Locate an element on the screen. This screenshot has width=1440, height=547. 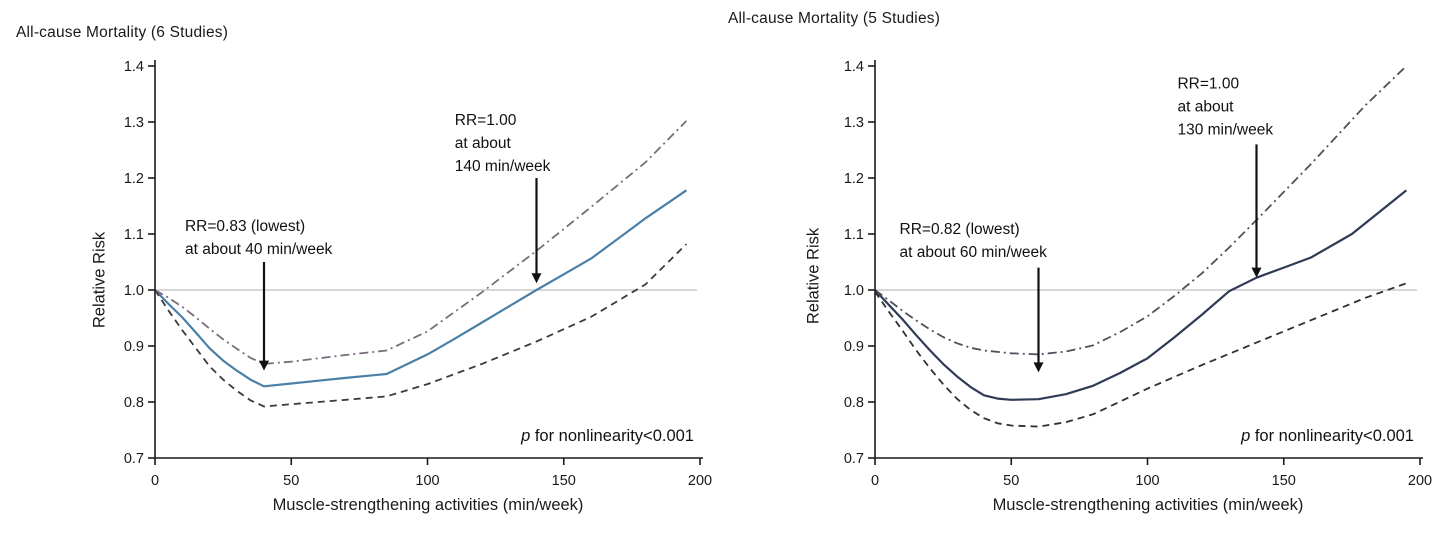
chart-title: All-cause Mortality (6 Studies) is located at coordinates (122, 32).